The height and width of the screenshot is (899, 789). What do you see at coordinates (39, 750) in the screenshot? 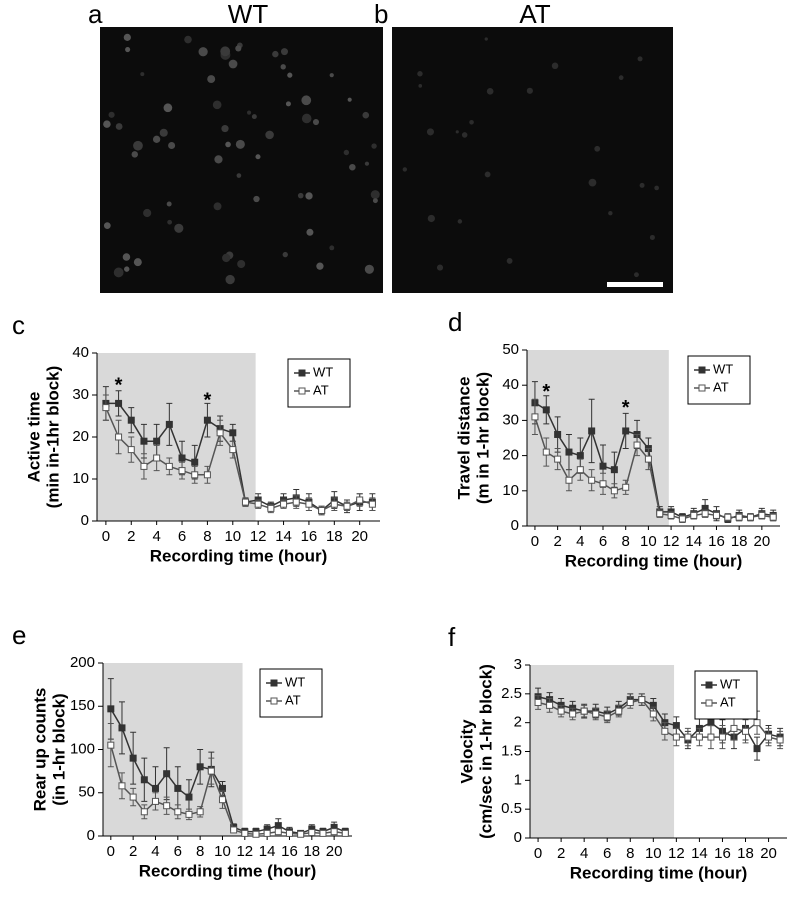
I see `y-axis-label: Rear up counts` at bounding box center [39, 750].